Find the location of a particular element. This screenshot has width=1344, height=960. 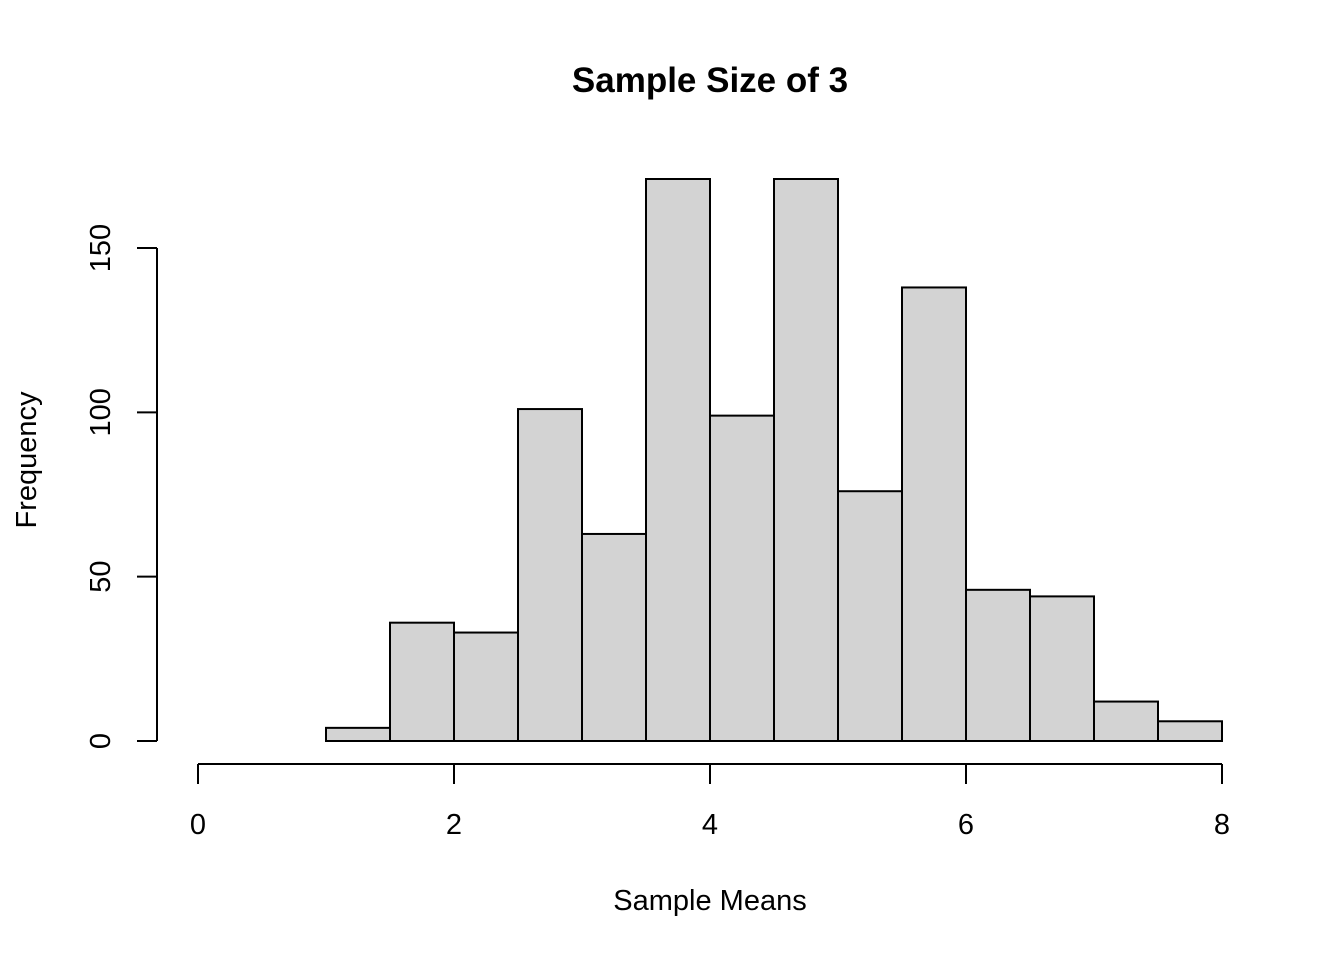

x-tick-label-0: 0 is located at coordinates (198, 825).